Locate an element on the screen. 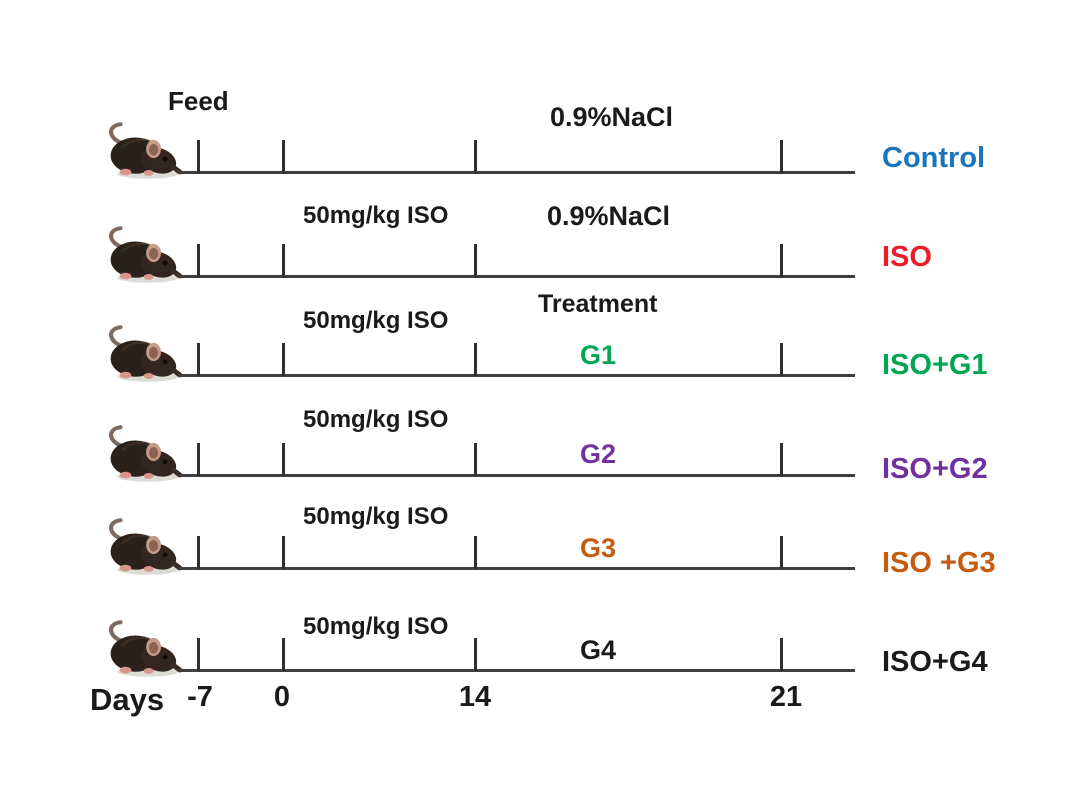 Image resolution: width=1080 pixels, height=810 pixels. group-label-iso-g3: ISO +G3 is located at coordinates (939, 563).